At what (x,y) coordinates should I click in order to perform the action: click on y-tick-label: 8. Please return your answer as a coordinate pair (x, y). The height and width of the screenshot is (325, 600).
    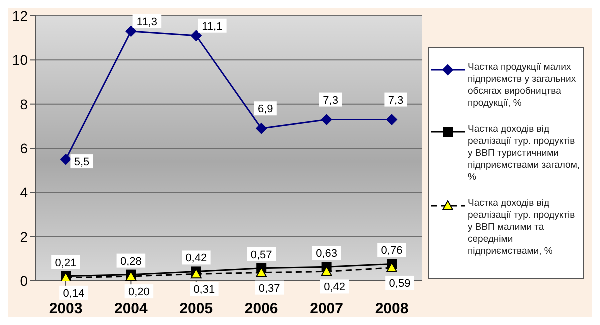
    Looking at the image, I should click on (24, 104).